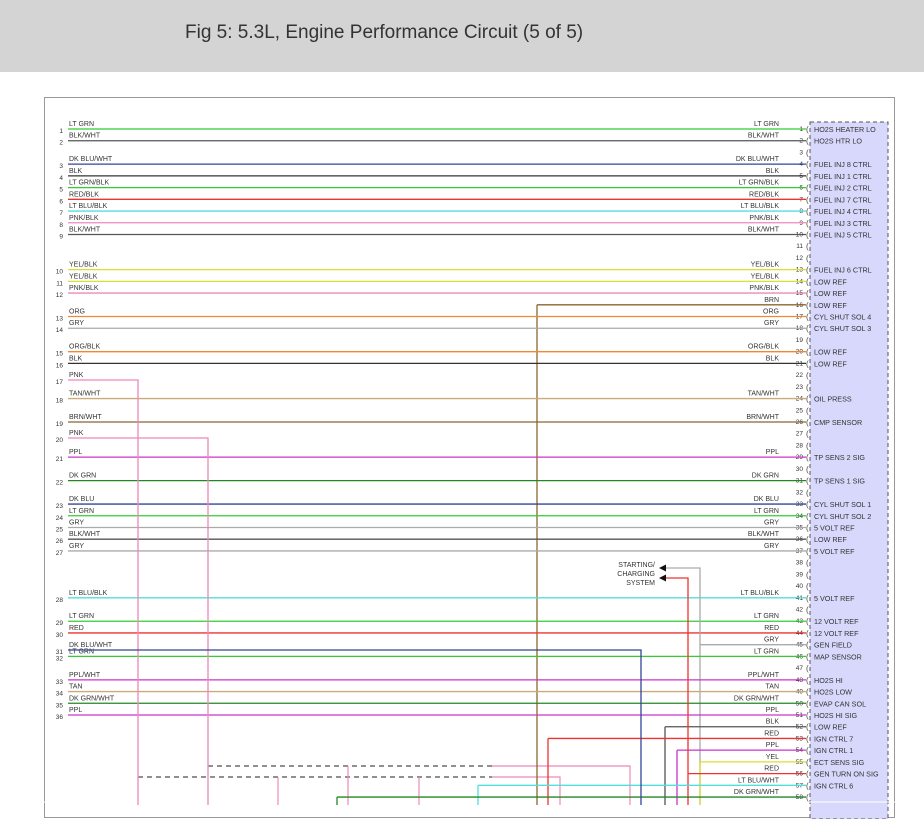 The height and width of the screenshot is (819, 924). What do you see at coordinates (76, 522) in the screenshot?
I see `left-label: GRY` at bounding box center [76, 522].